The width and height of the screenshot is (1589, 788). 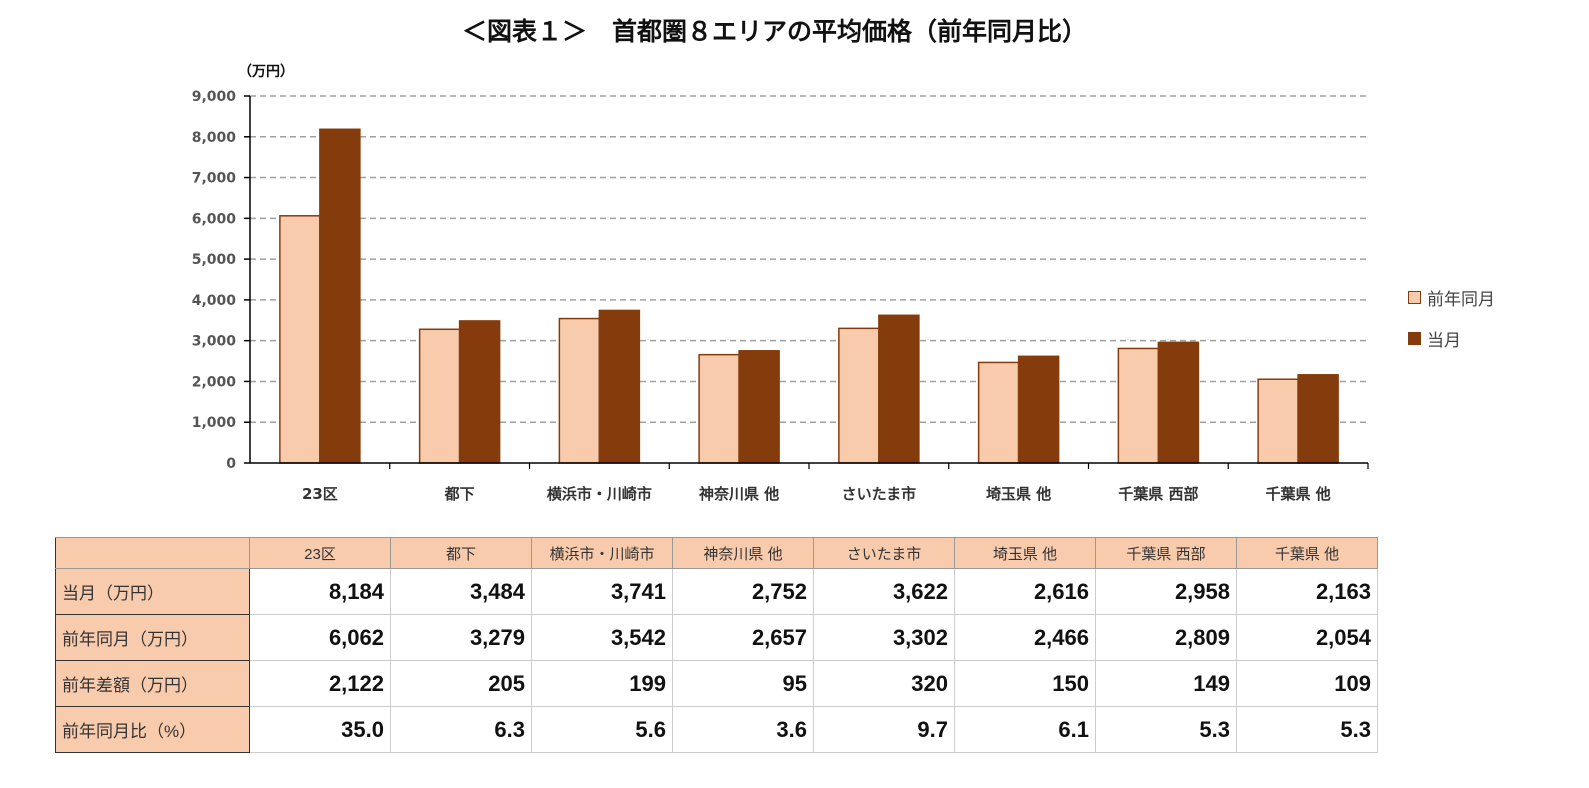 What do you see at coordinates (1414, 338) in the screenshot?
I see `legend-swatch-current` at bounding box center [1414, 338].